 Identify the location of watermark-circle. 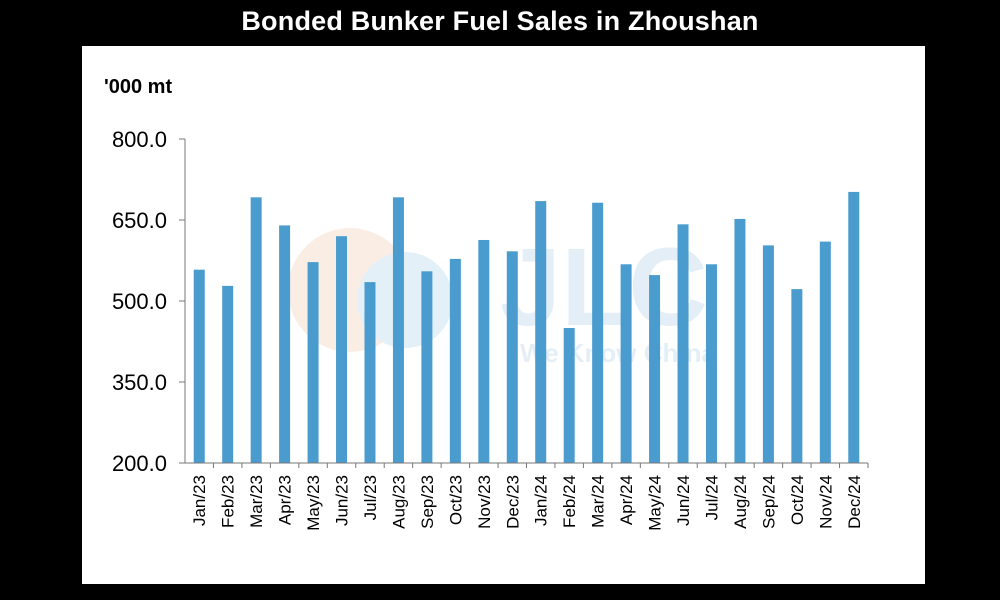
(350, 290).